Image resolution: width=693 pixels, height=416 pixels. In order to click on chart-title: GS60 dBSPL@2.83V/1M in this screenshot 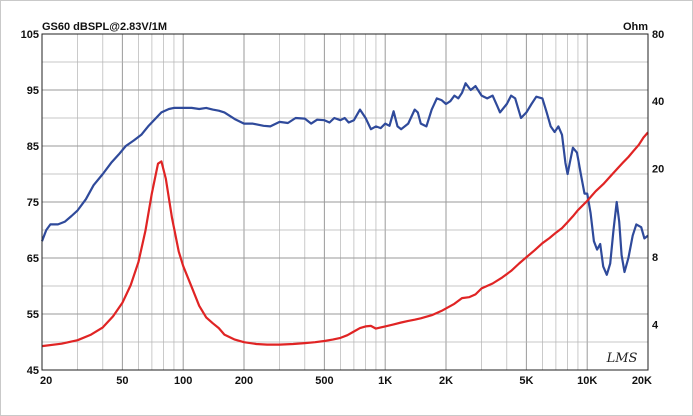, I will do `click(104, 27)`.